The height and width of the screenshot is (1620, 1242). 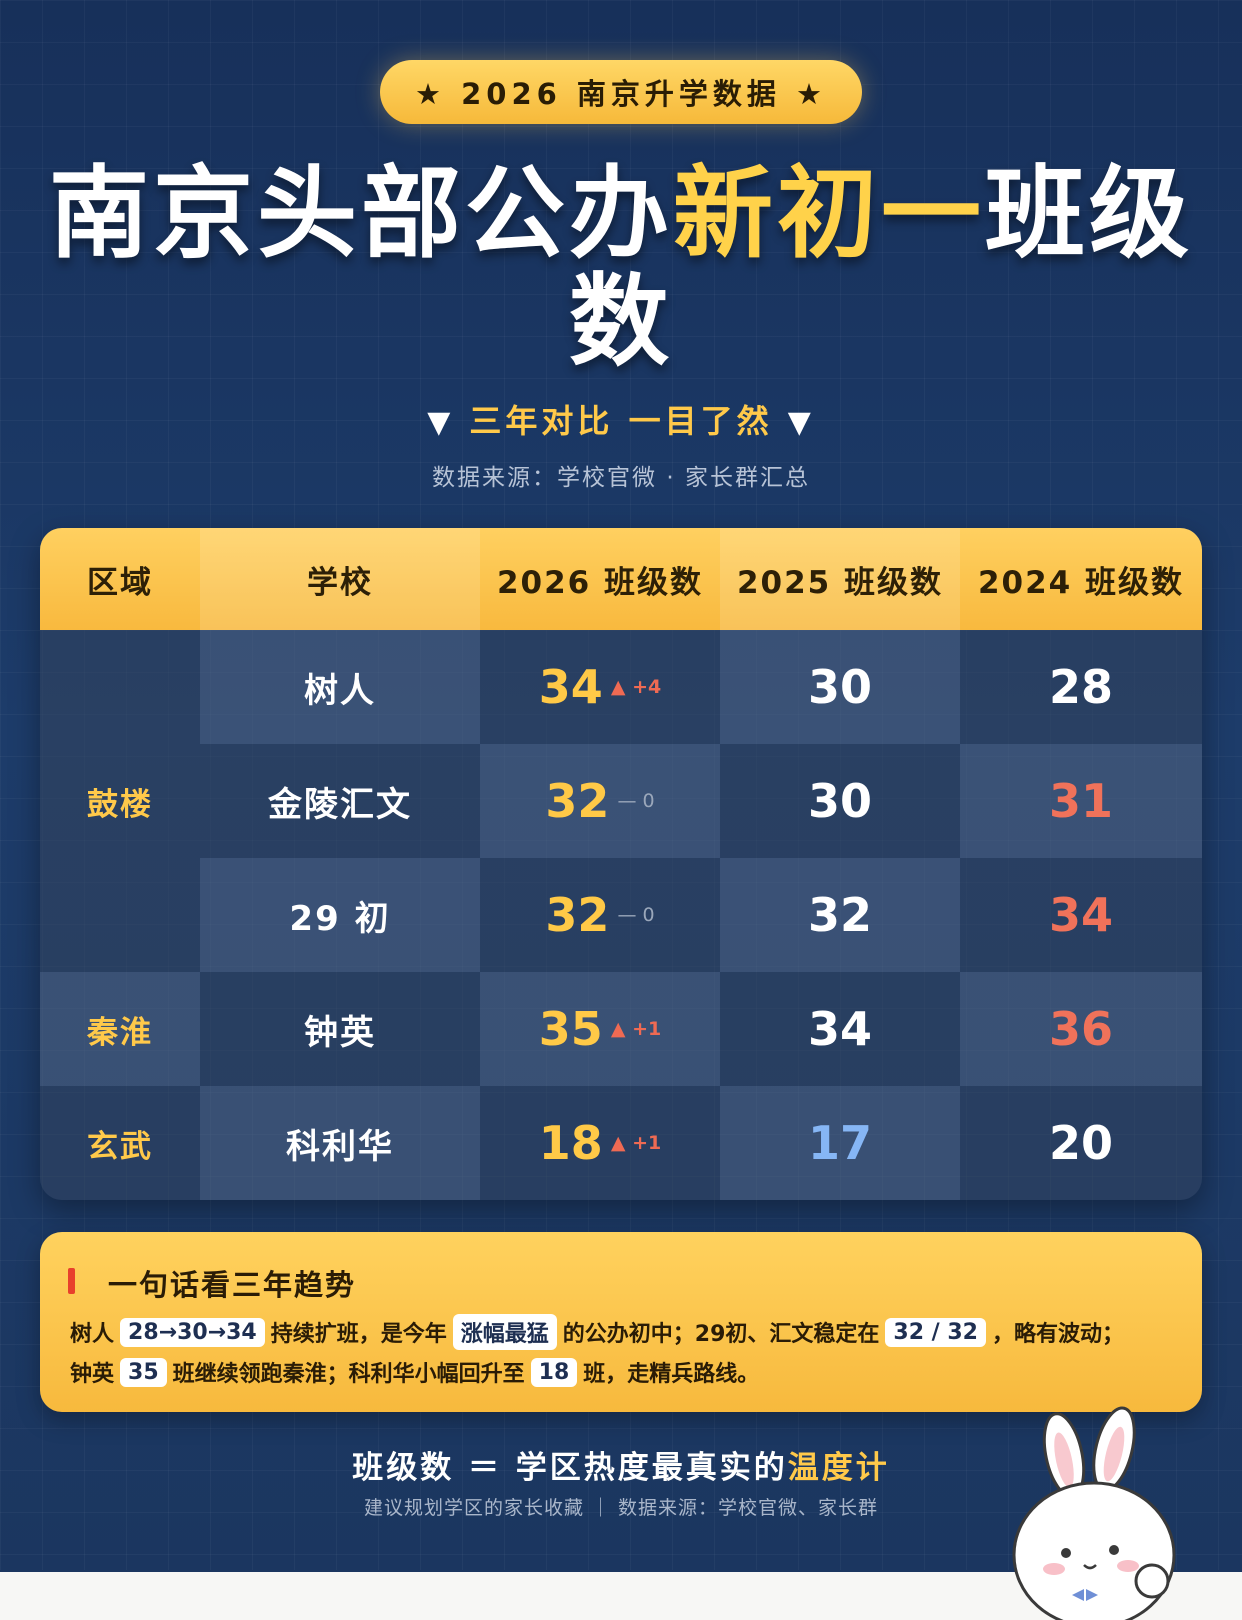 What do you see at coordinates (340, 915) in the screenshot?
I see `school-name: 29 初` at bounding box center [340, 915].